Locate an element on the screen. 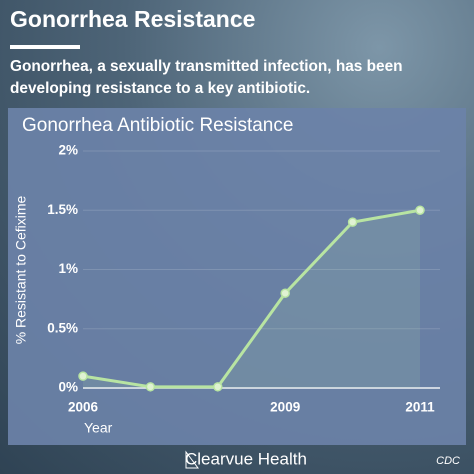  x-tick-label: 2009 is located at coordinates (285, 407).